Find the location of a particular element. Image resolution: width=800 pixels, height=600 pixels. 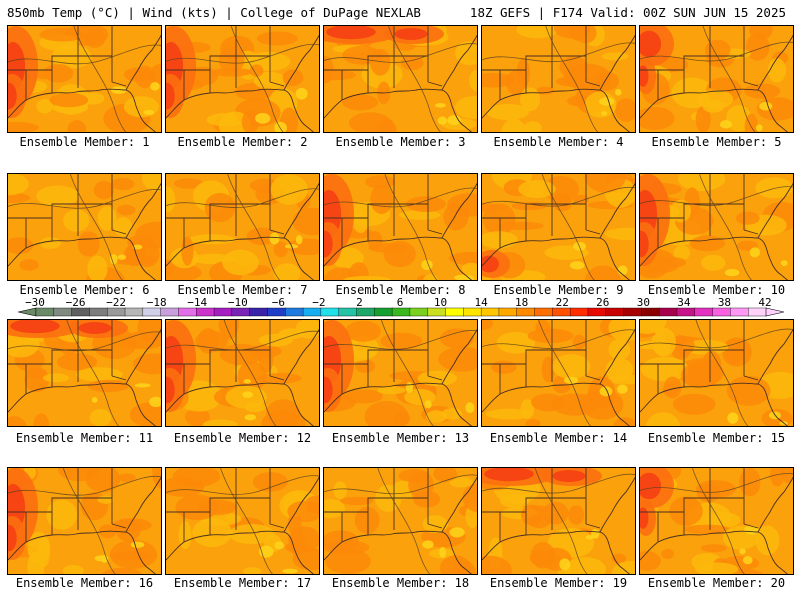

ensemble-member-label: Ensemble Member: 4 is located at coordinates (558, 142).